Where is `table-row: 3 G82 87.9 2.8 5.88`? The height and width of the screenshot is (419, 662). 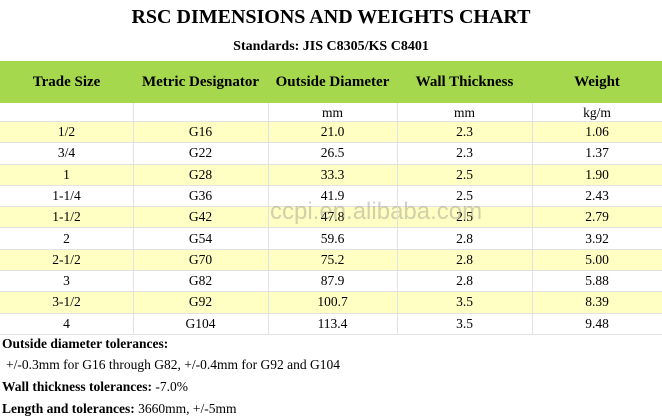
table-row: 3 G82 87.9 2.8 5.88 is located at coordinates (331, 282).